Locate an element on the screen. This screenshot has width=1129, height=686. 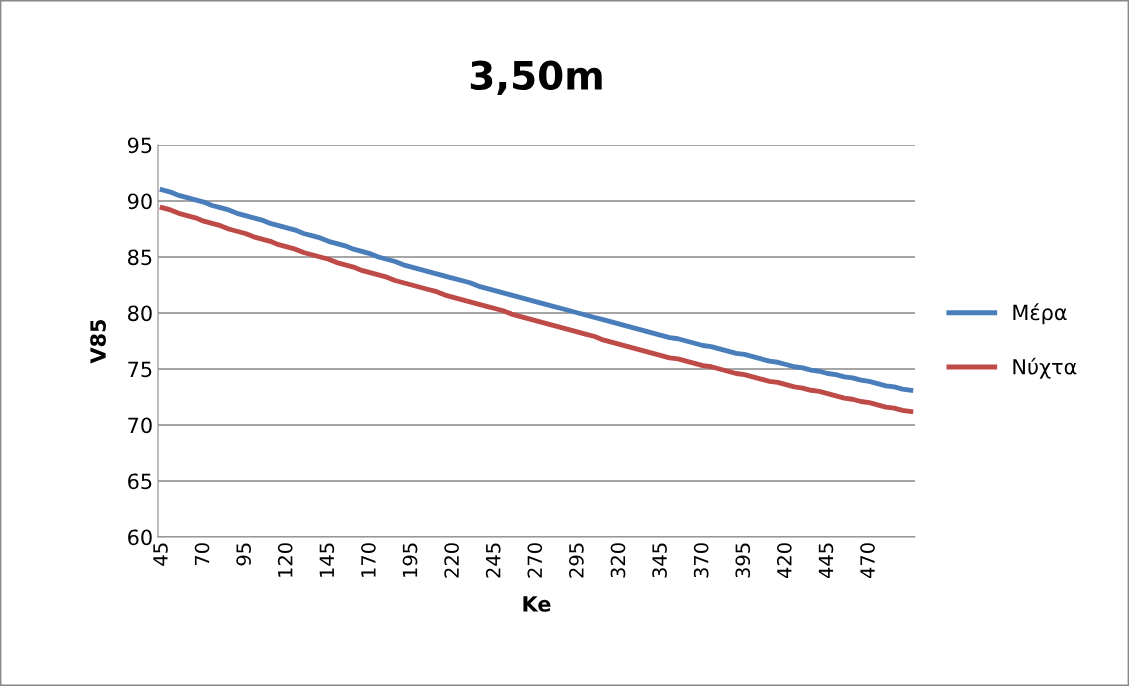
x-tick-label: 345 is located at coordinates (659, 560).